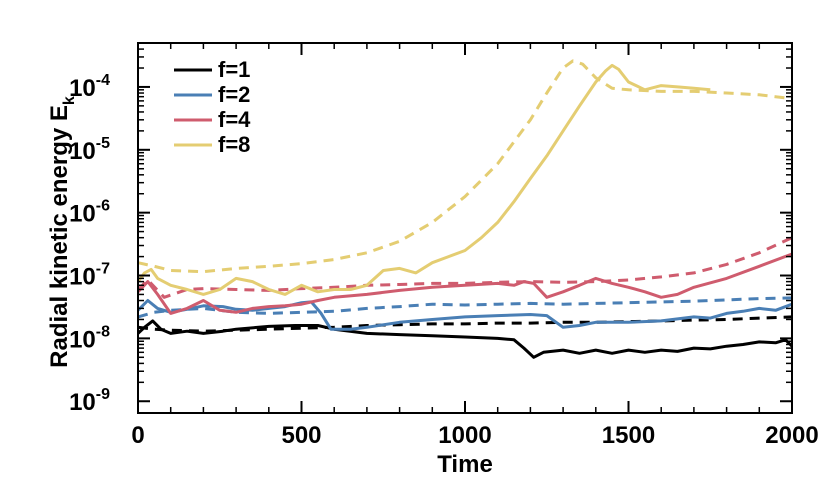 The image size is (830, 499). Describe the element at coordinates (464, 435) in the screenshot. I see `x-tick-label: 1000` at that location.